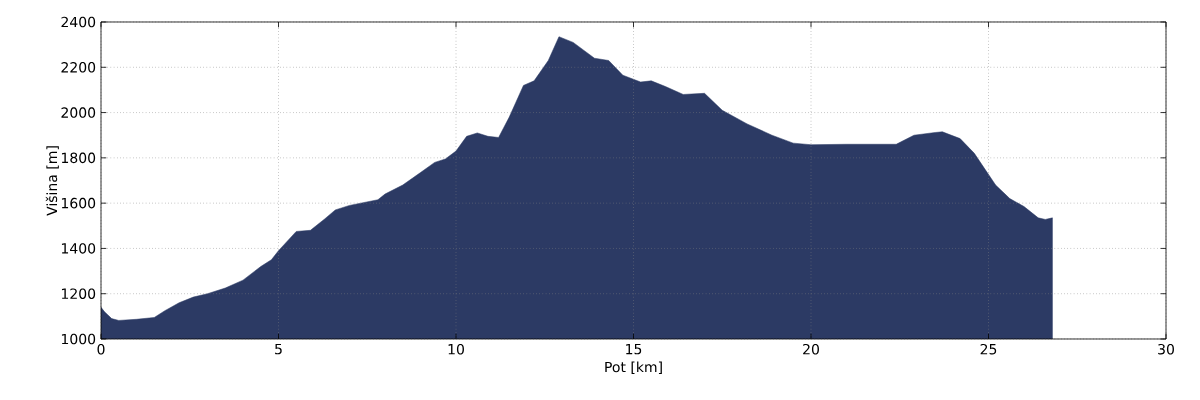 The image size is (1200, 400). What do you see at coordinates (1166, 349) in the screenshot?
I see `x-tick-label: 30` at bounding box center [1166, 349].